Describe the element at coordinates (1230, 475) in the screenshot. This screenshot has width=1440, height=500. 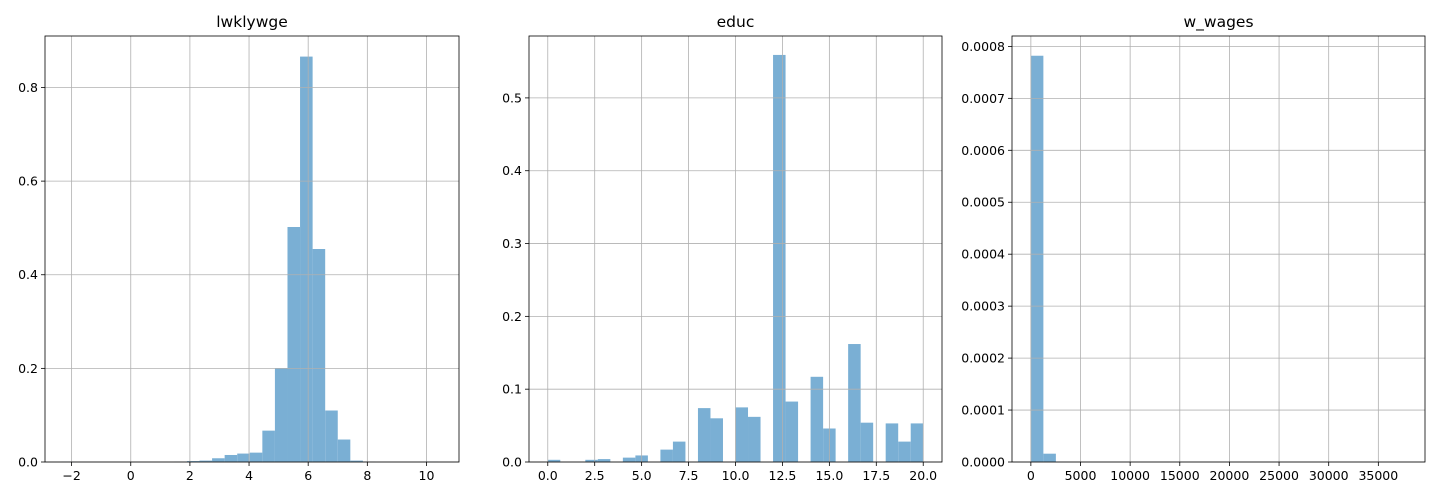
I see `x-tick-label-w-wages-4: 20000` at that location.